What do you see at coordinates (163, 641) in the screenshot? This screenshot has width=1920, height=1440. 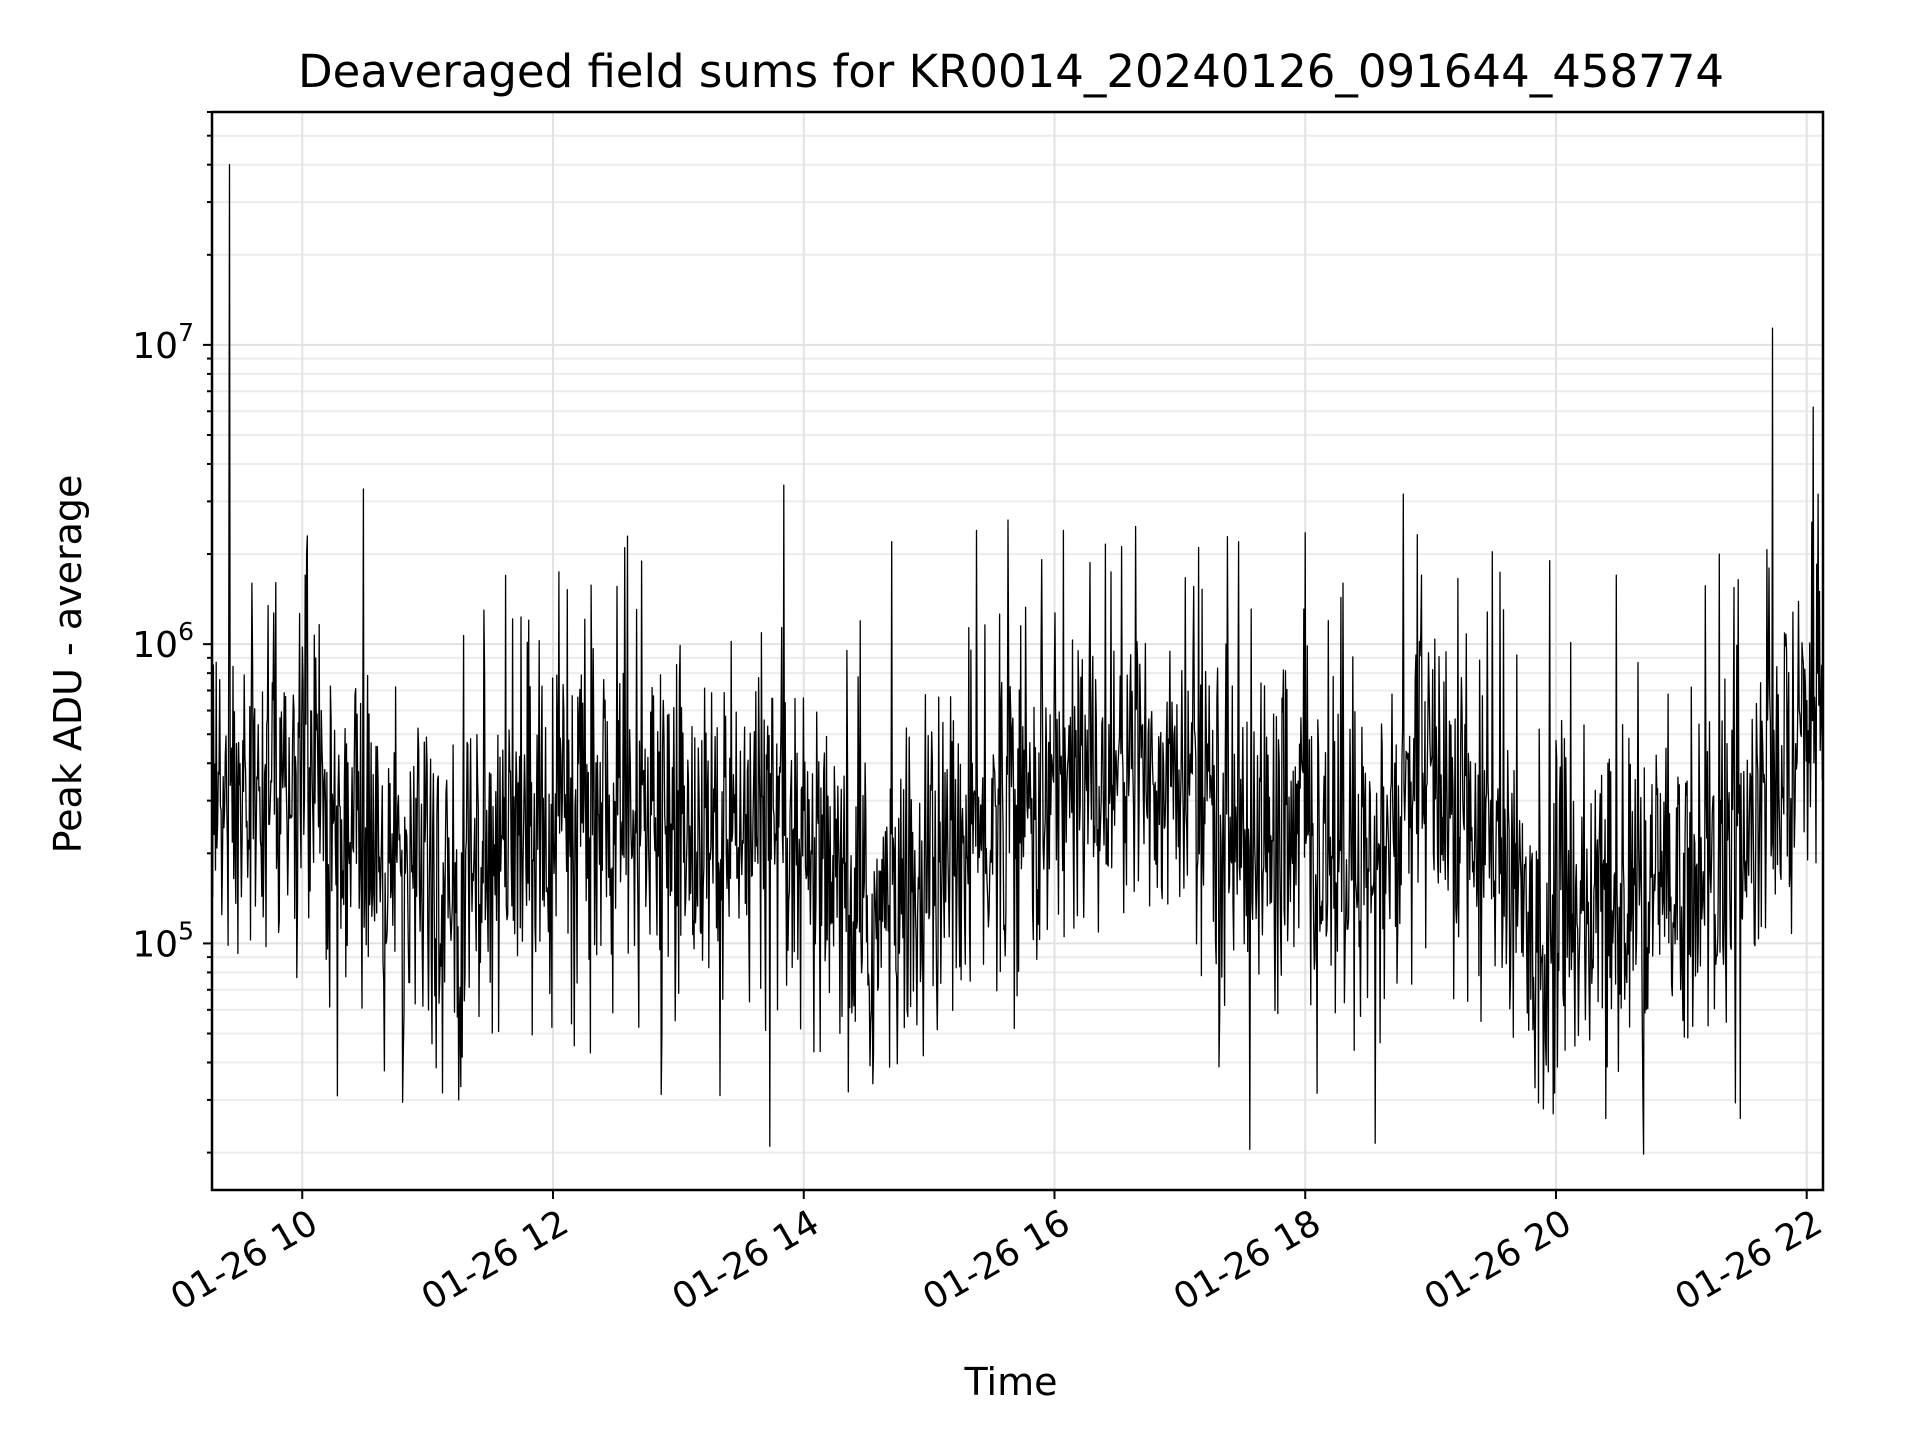 I see `y-tick-label: 10⁶` at bounding box center [163, 641].